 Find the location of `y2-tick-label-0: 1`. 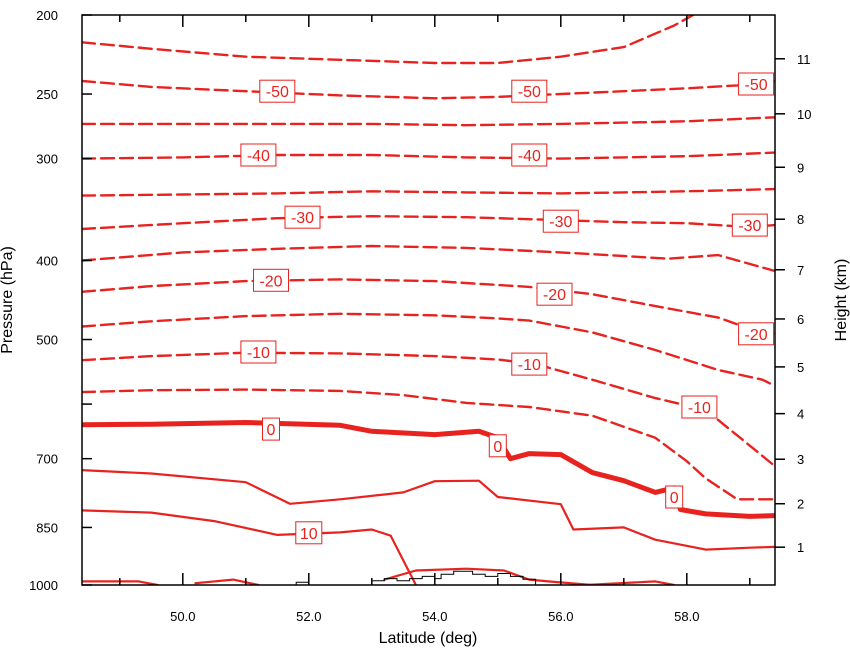

y2-tick-label-0: 1 is located at coordinates (800, 547).